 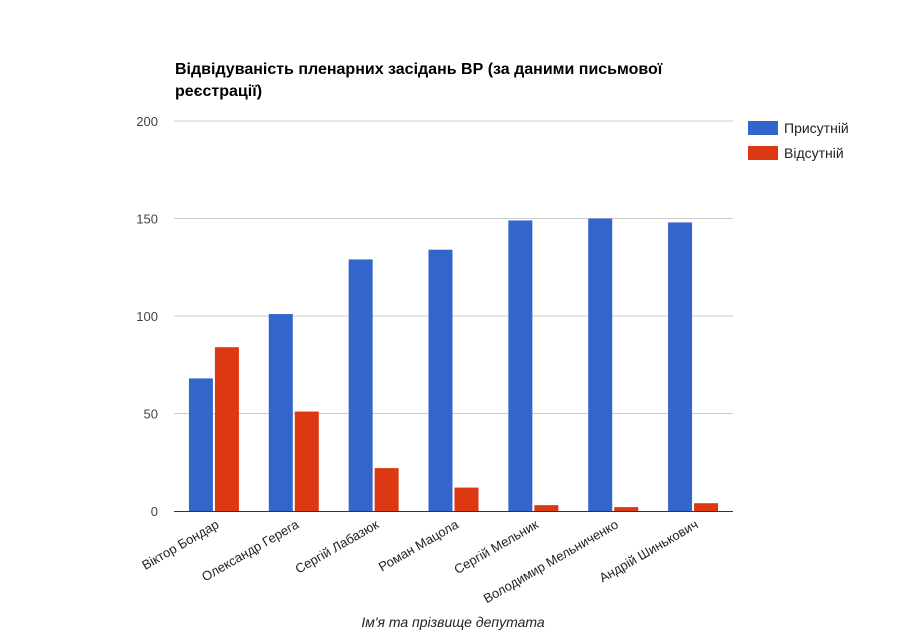 What do you see at coordinates (551, 561) in the screenshot?
I see `x-tick-label: Володимир Мельниченко` at bounding box center [551, 561].